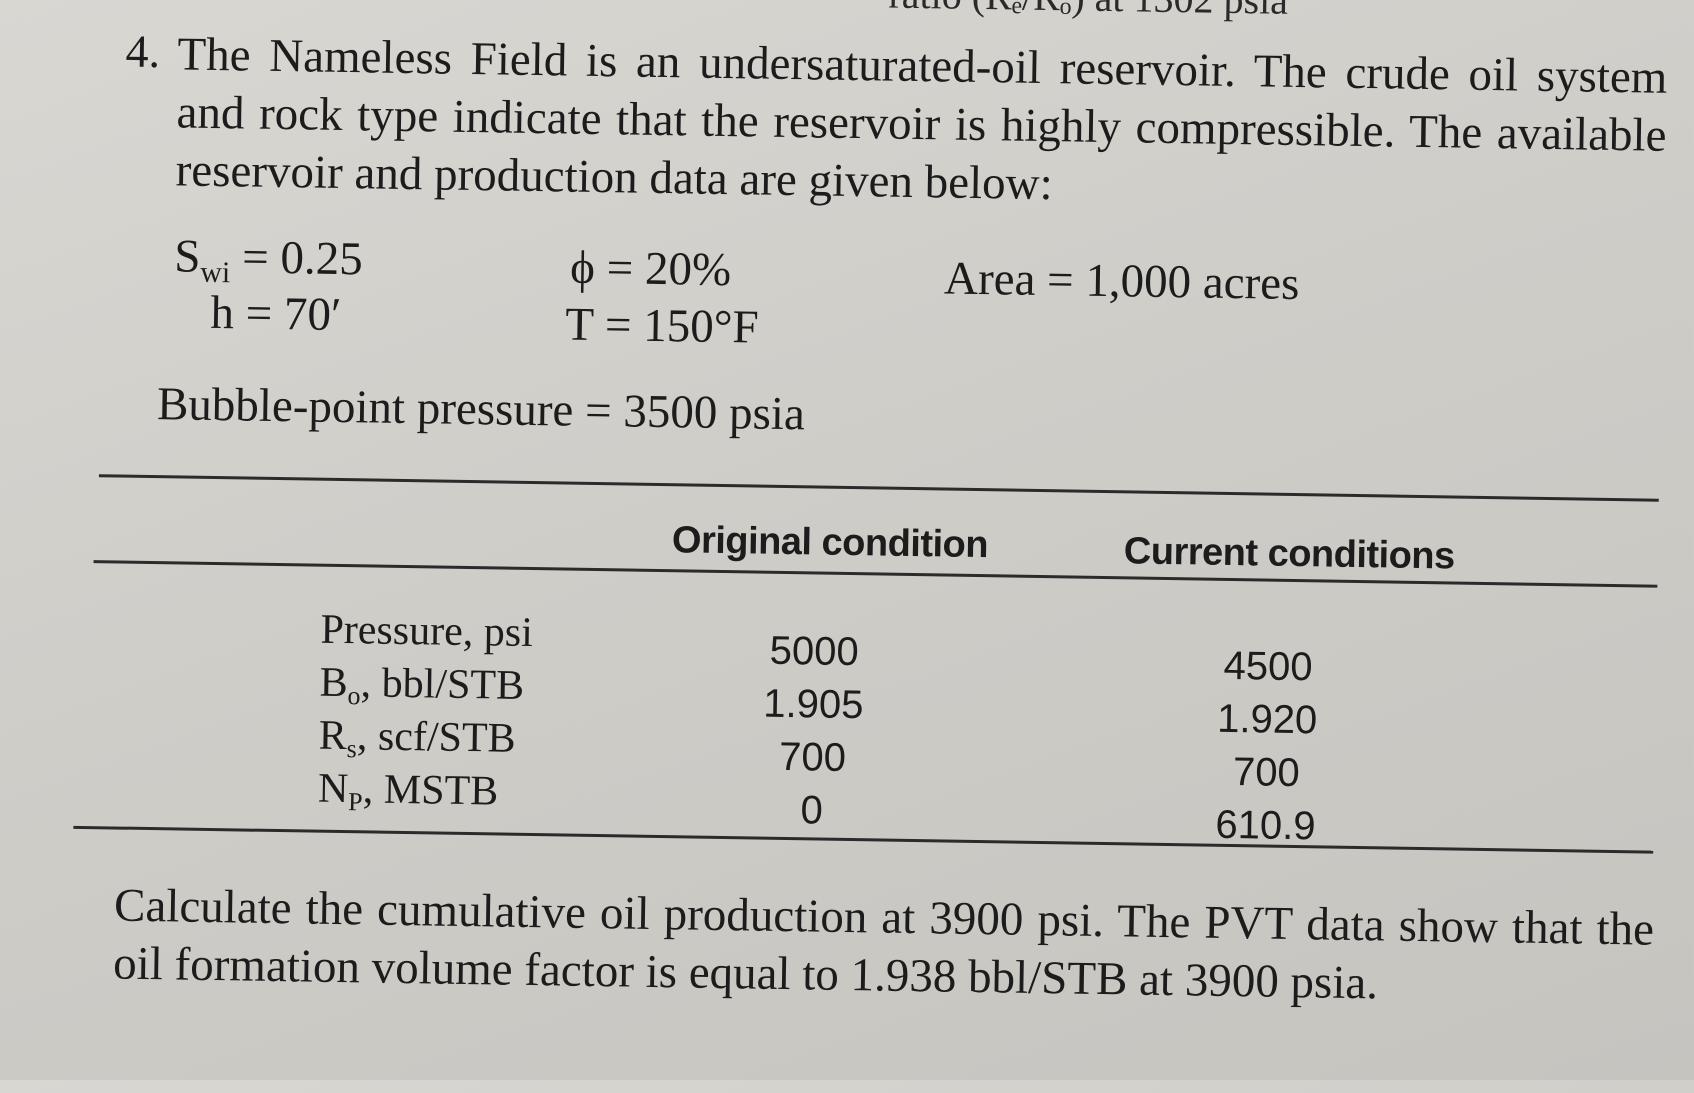 Image resolution: width=1694 pixels, height=1093 pixels. Describe the element at coordinates (1289, 554) in the screenshot. I see `header-current-conditions: Current conditions` at that location.